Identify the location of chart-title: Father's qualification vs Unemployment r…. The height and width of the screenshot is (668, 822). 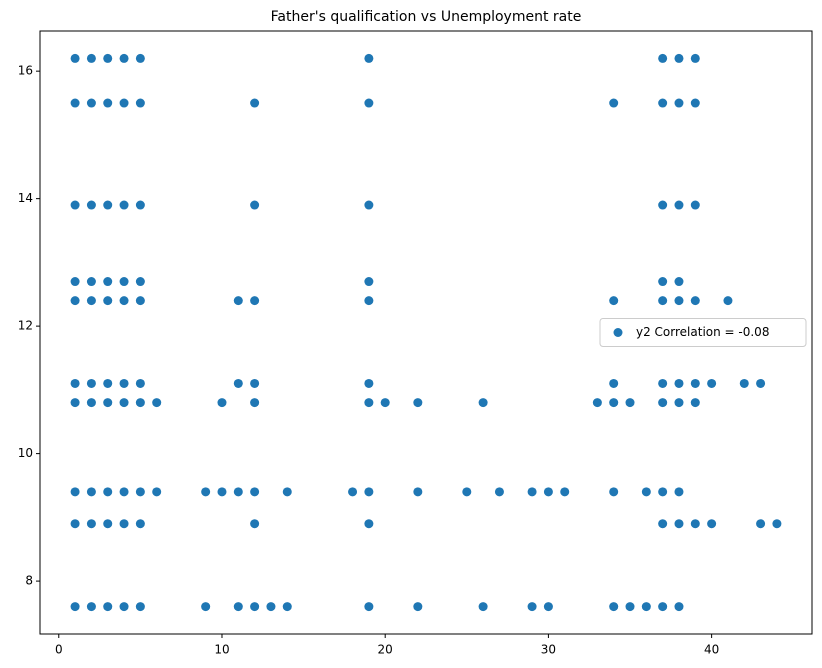
(426, 17).